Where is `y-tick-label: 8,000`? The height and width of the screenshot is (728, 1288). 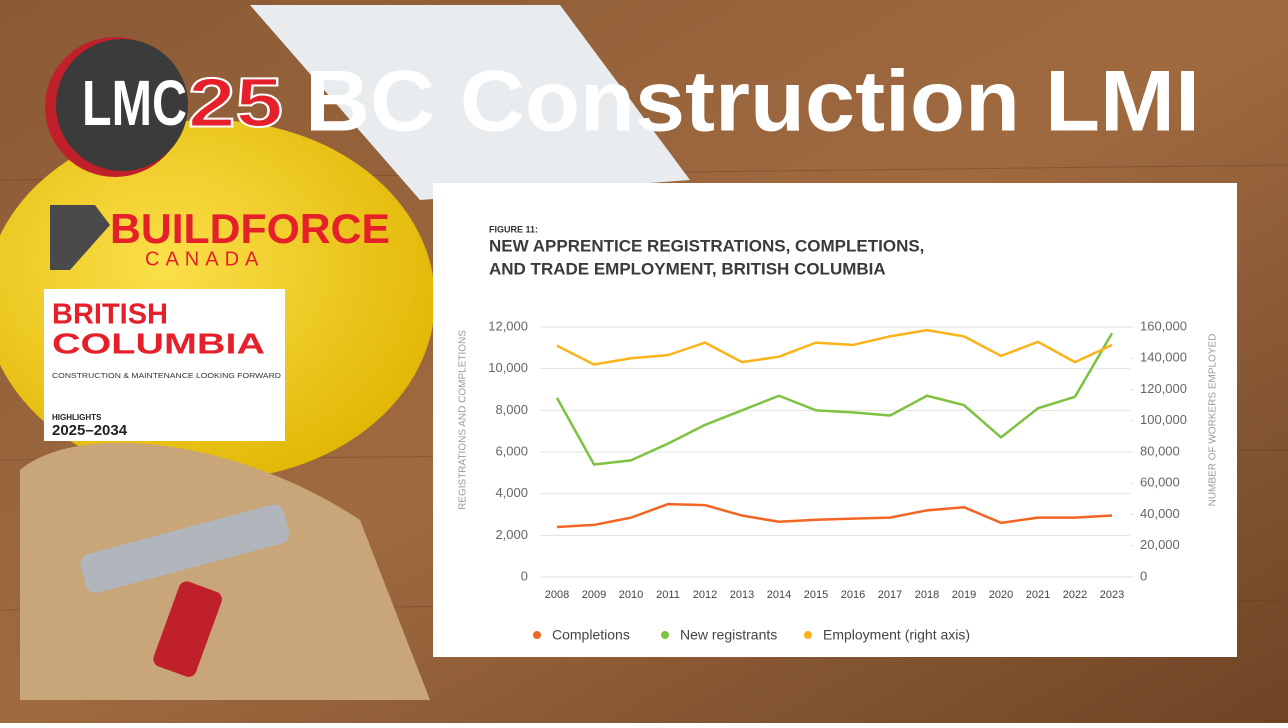 y-tick-label: 8,000 is located at coordinates (511, 409).